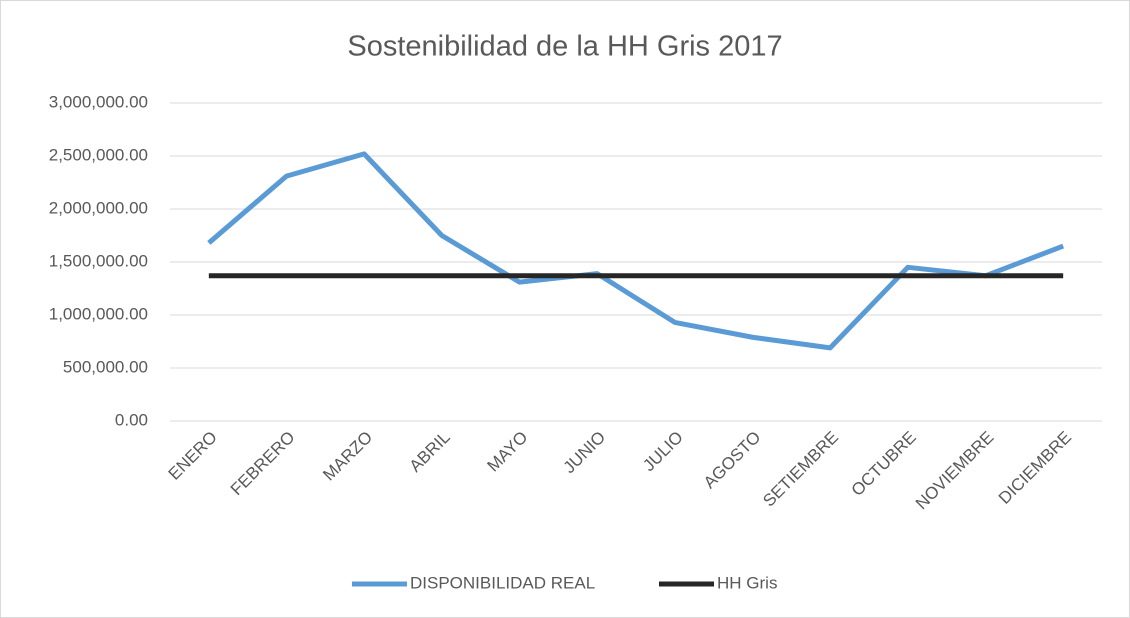 The height and width of the screenshot is (618, 1130). What do you see at coordinates (98, 101) in the screenshot?
I see `y-tick-label: 3,000,000.00` at bounding box center [98, 101].